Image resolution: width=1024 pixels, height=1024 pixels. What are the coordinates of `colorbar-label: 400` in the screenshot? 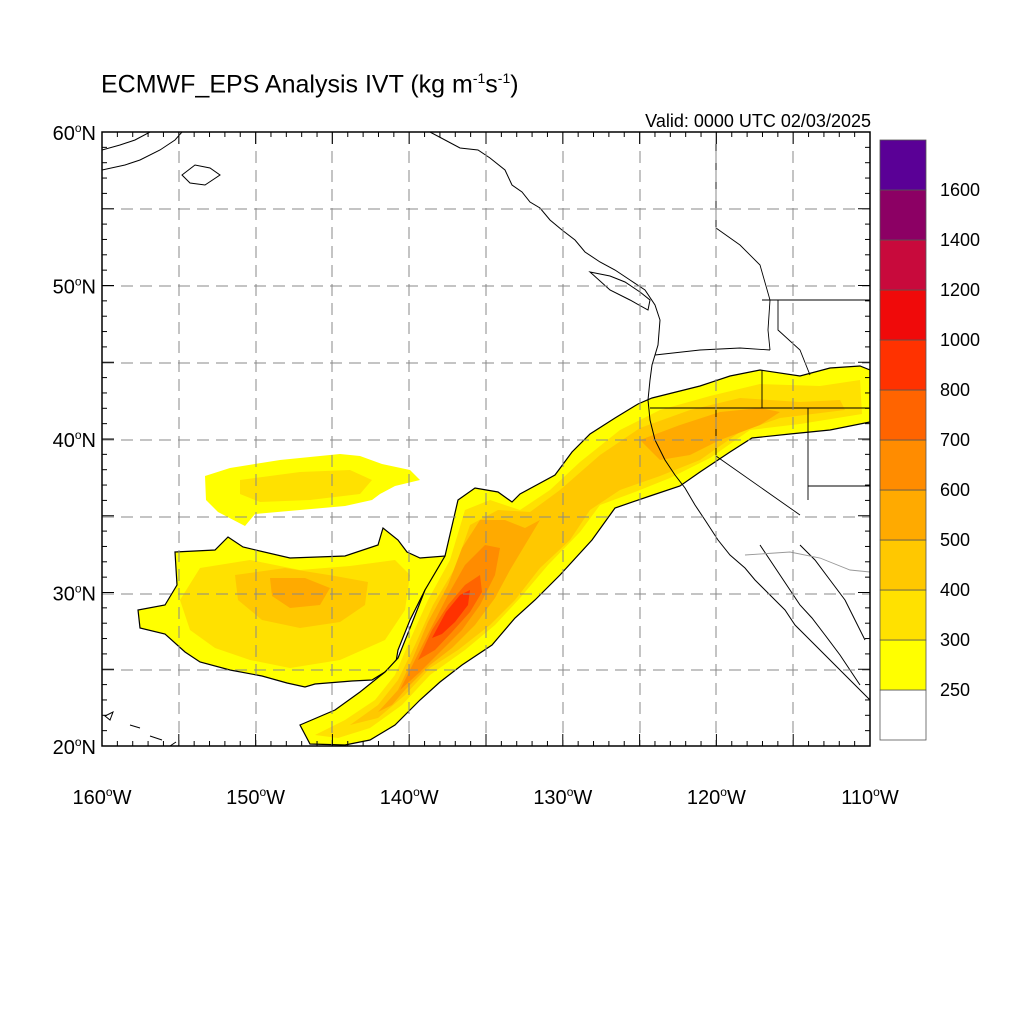 It's located at (955, 590).